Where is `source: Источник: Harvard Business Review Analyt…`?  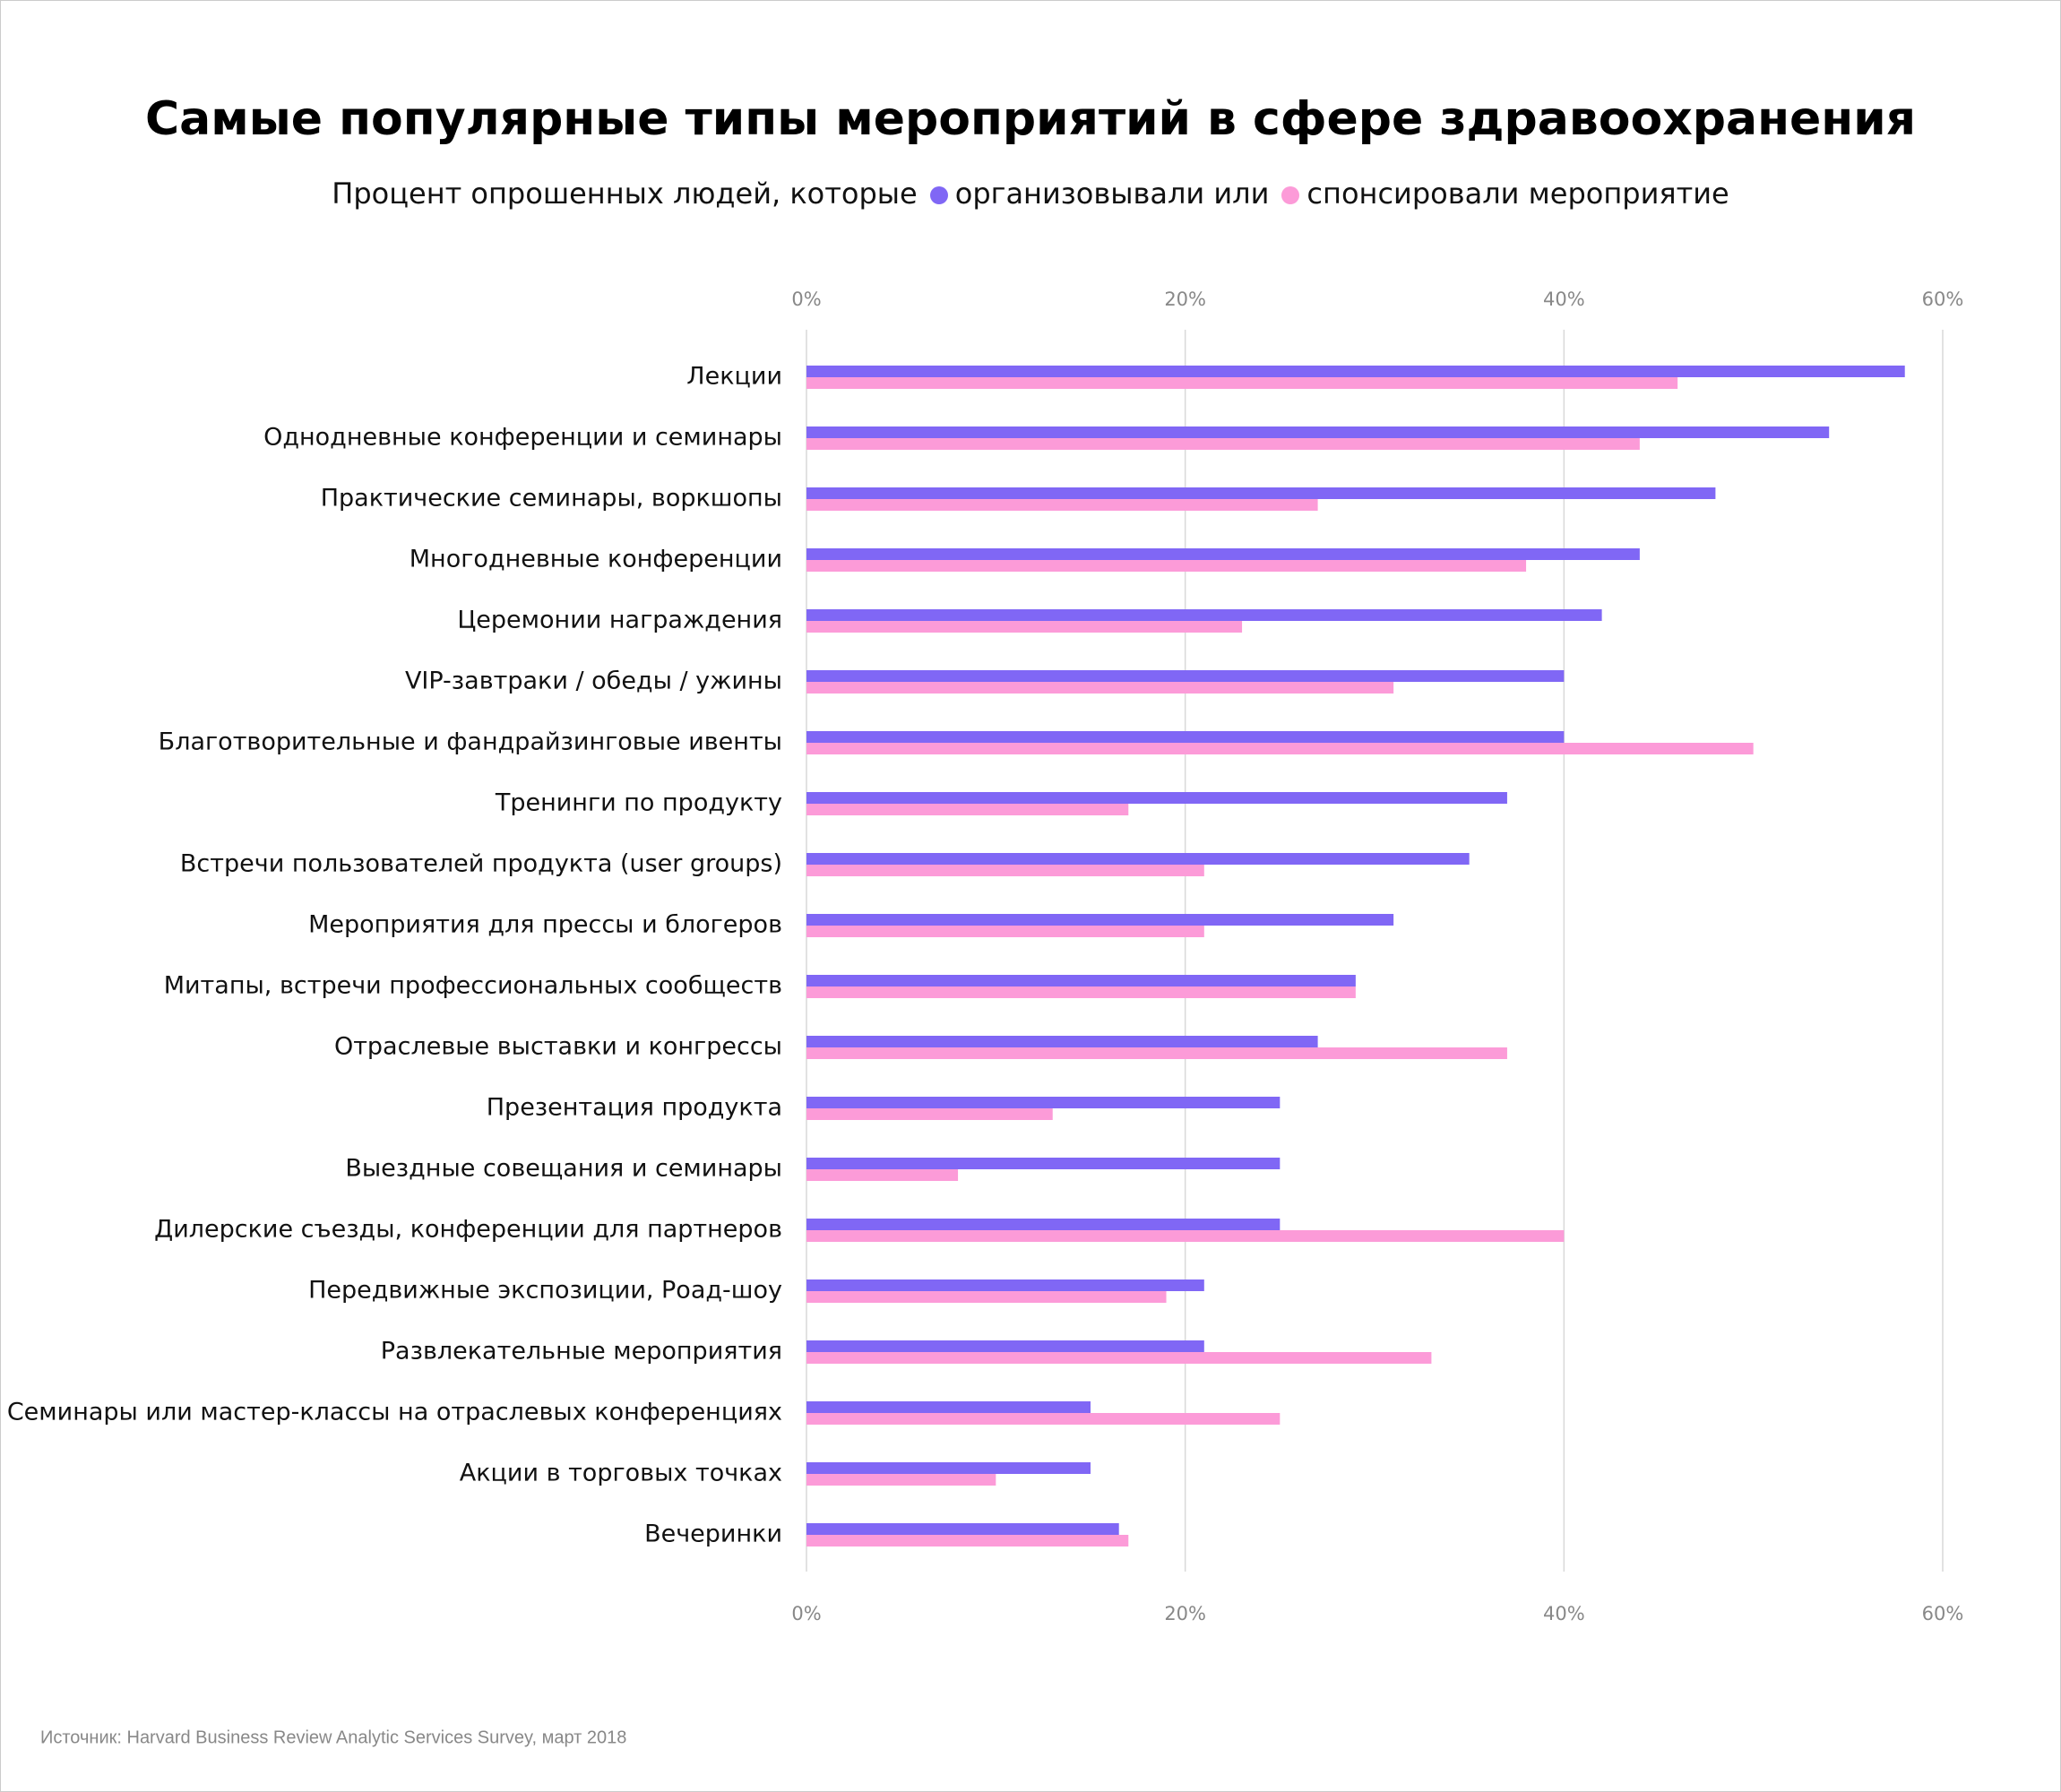 source: Источник: Harvard Business Review Analyt… is located at coordinates (333, 1737).